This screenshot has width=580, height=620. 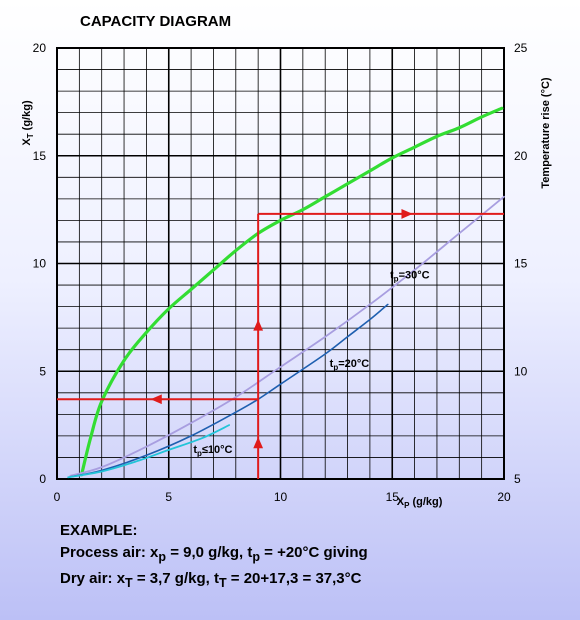 I want to click on y2-tick-label: 10, so click(x=521, y=371).